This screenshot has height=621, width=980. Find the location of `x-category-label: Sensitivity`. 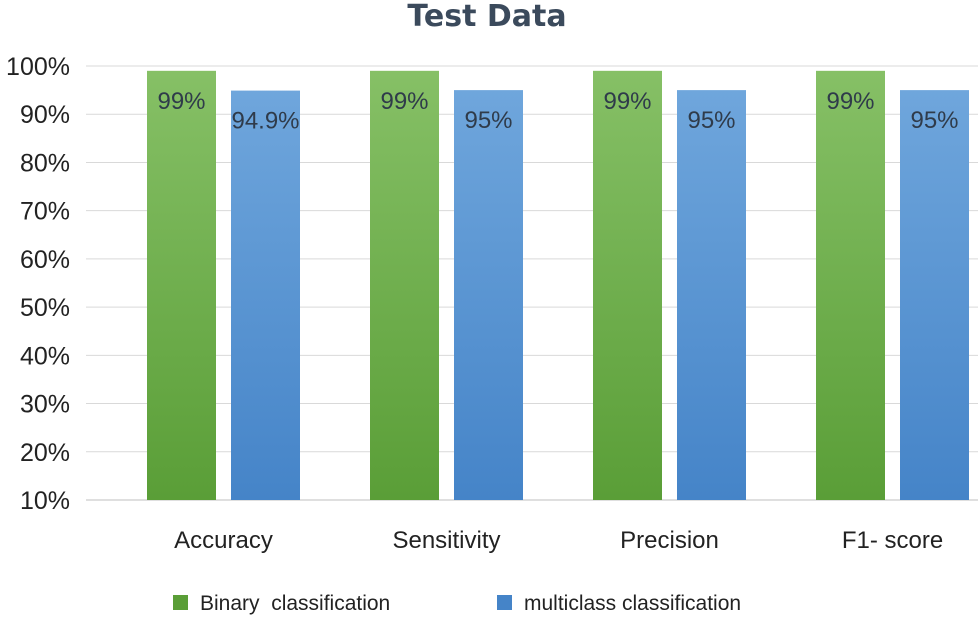

x-category-label: Sensitivity is located at coordinates (446, 540).